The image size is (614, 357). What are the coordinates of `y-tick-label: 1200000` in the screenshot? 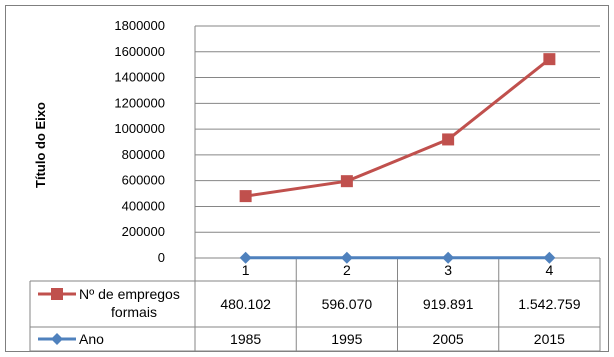 It's located at (139, 102).